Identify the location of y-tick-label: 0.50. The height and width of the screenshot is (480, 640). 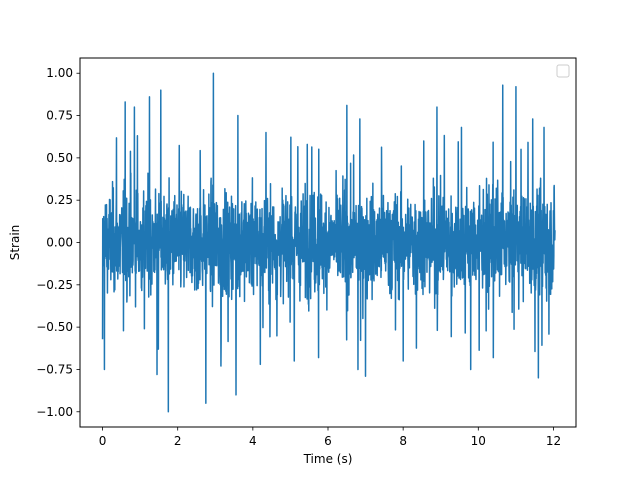
(59, 158).